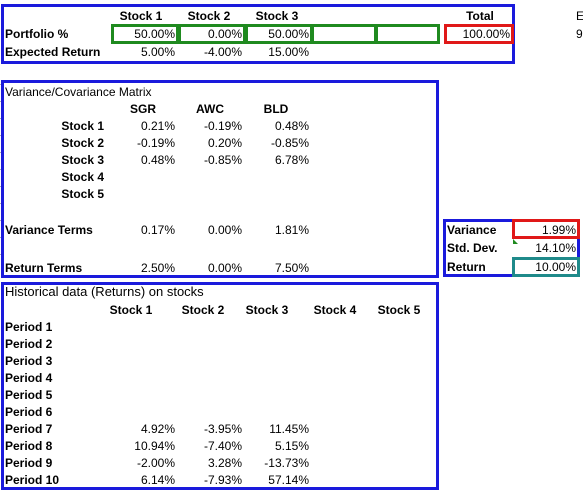  Describe the element at coordinates (29, 429) in the screenshot. I see `history-row-label: Period 7` at that location.